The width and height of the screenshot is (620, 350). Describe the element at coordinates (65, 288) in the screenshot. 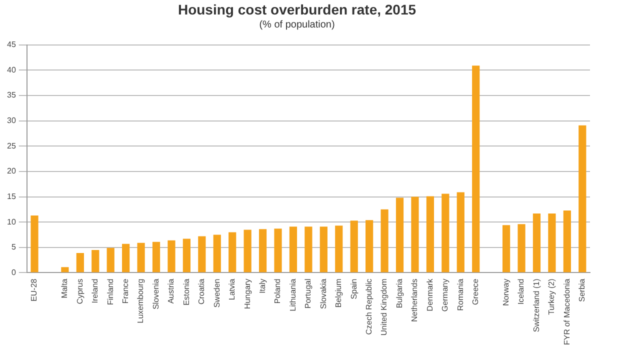

I see `x-tick-label: Malta` at that location.